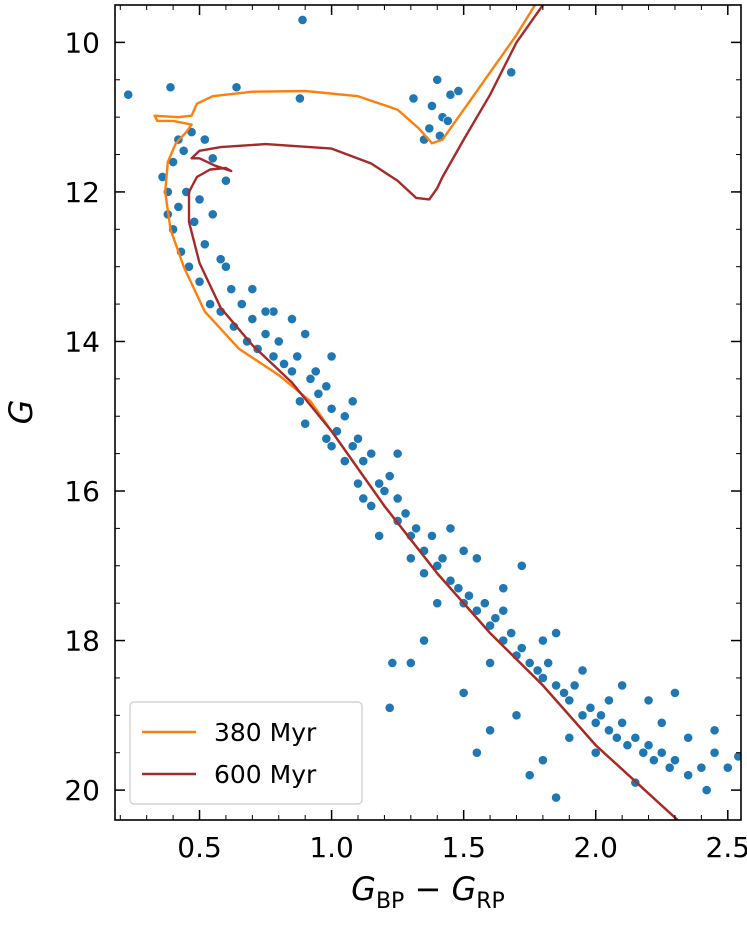 The image size is (747, 927). Describe the element at coordinates (331, 847) in the screenshot. I see `x-tick-label: 1.0` at that location.